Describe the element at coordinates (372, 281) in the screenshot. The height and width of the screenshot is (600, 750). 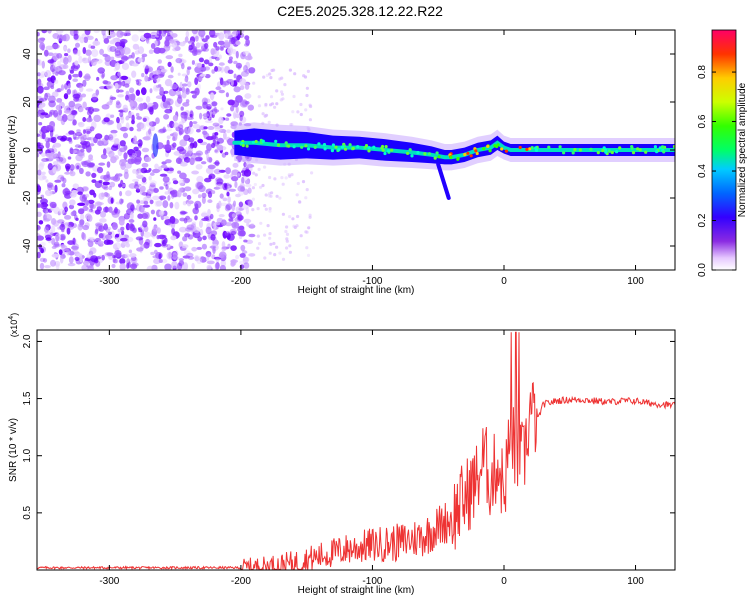
I see `spectrogram-x-tick-label: -100` at that location.